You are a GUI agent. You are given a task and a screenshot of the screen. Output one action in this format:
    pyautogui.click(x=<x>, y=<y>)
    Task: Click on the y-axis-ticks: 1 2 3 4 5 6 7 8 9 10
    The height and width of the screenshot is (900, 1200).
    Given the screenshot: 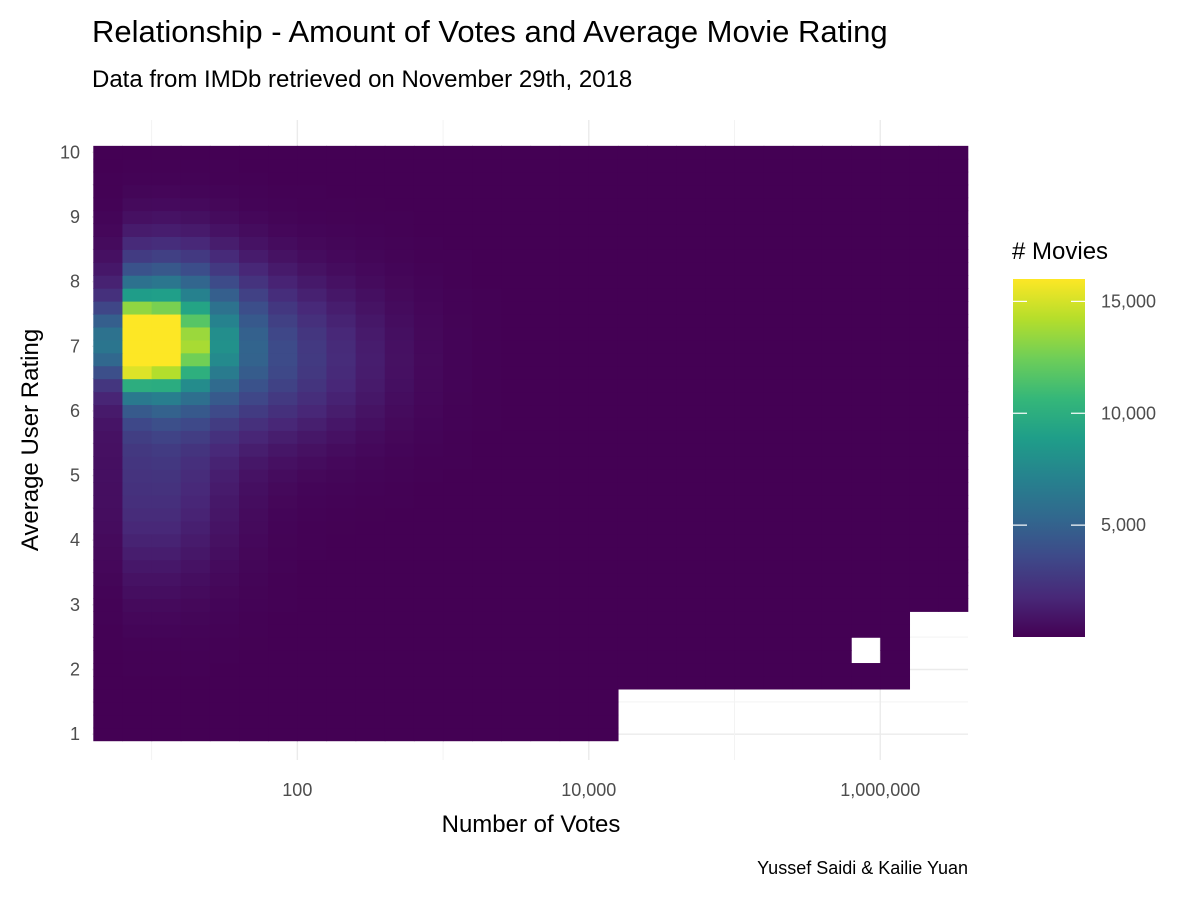 What is the action you would take?
    pyautogui.click(x=70, y=443)
    